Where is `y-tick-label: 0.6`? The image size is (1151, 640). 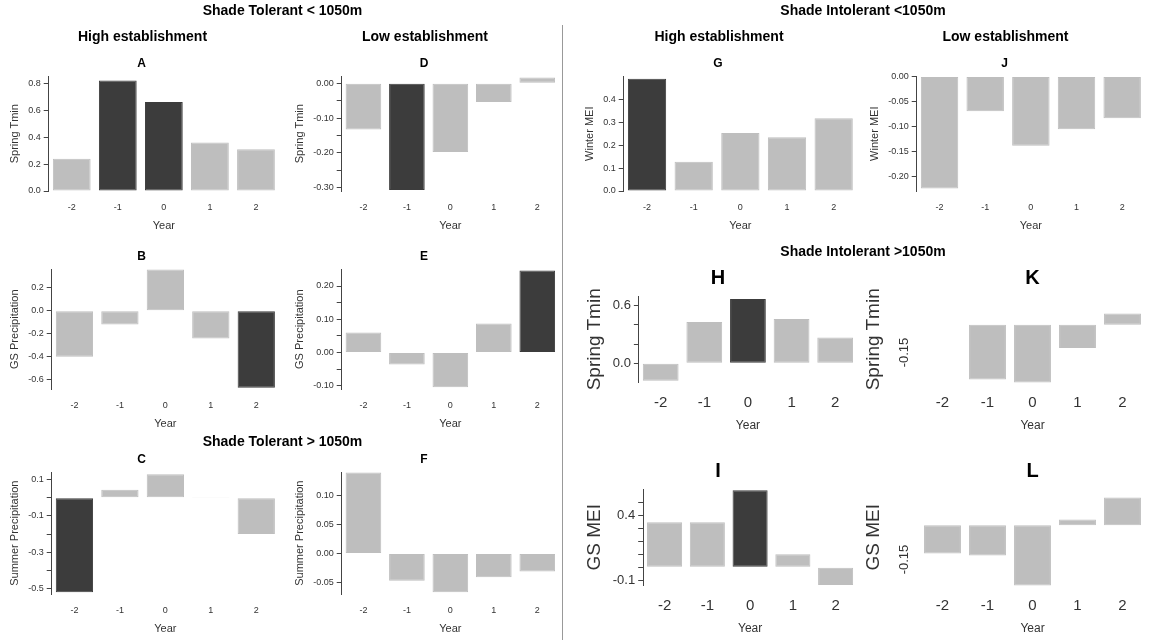
y-tick-label: 0.6 is located at coordinates (34, 109).